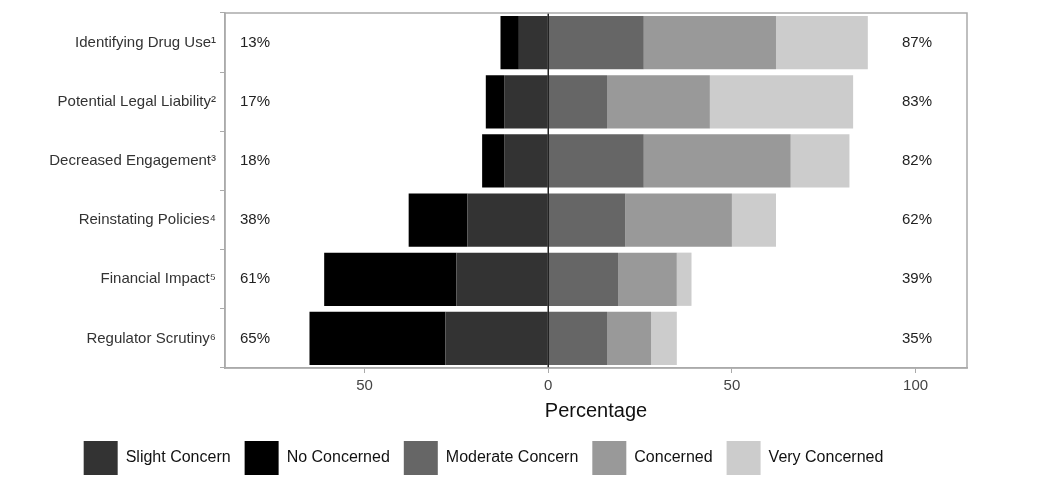 This screenshot has height=485, width=1037. What do you see at coordinates (136, 100) in the screenshot?
I see `y-tick-label: Potential Legal Liability²` at bounding box center [136, 100].